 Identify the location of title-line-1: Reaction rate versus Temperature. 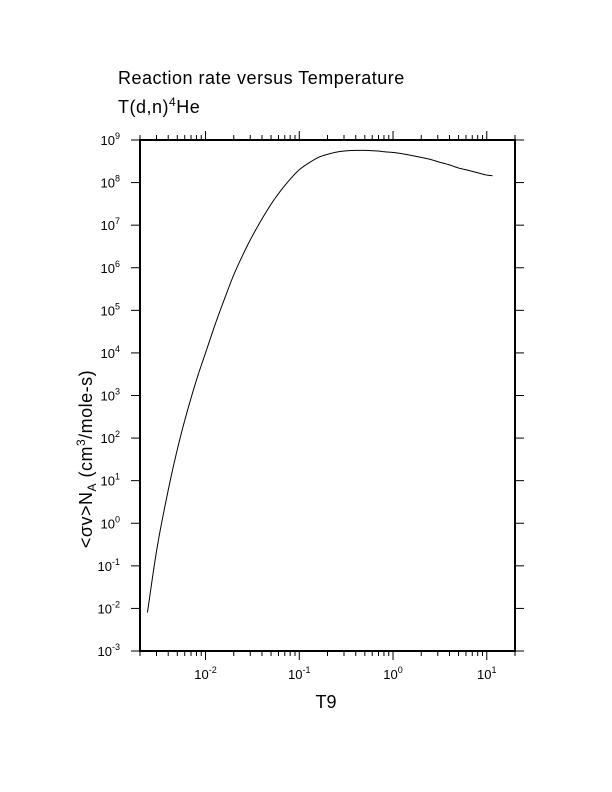
(261, 78).